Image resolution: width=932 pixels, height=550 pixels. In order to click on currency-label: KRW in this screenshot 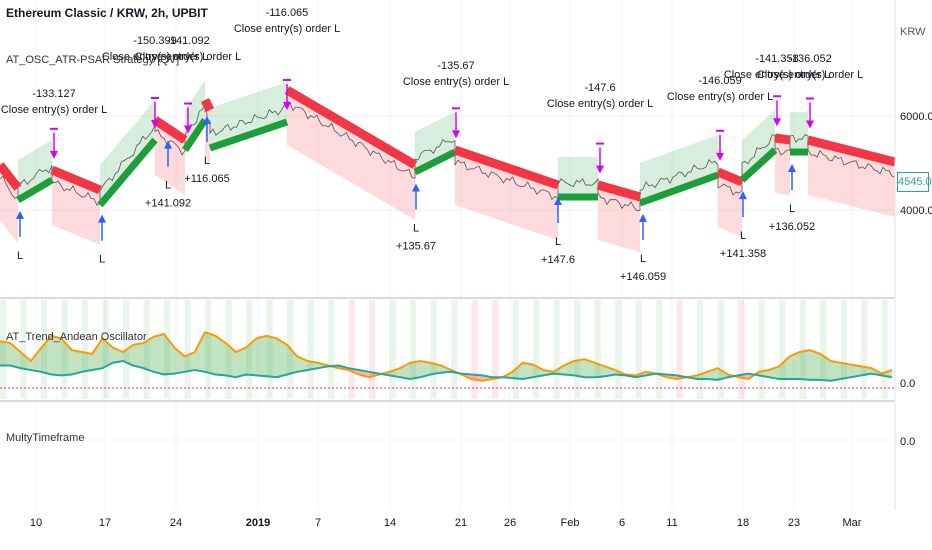, I will do `click(913, 32)`.